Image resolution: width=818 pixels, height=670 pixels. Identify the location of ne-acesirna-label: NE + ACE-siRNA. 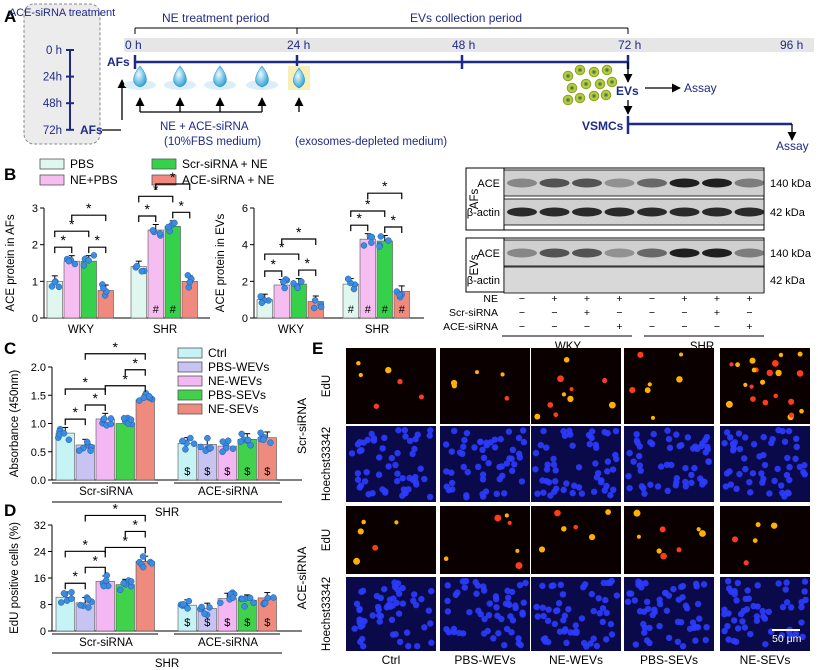
(204, 127).